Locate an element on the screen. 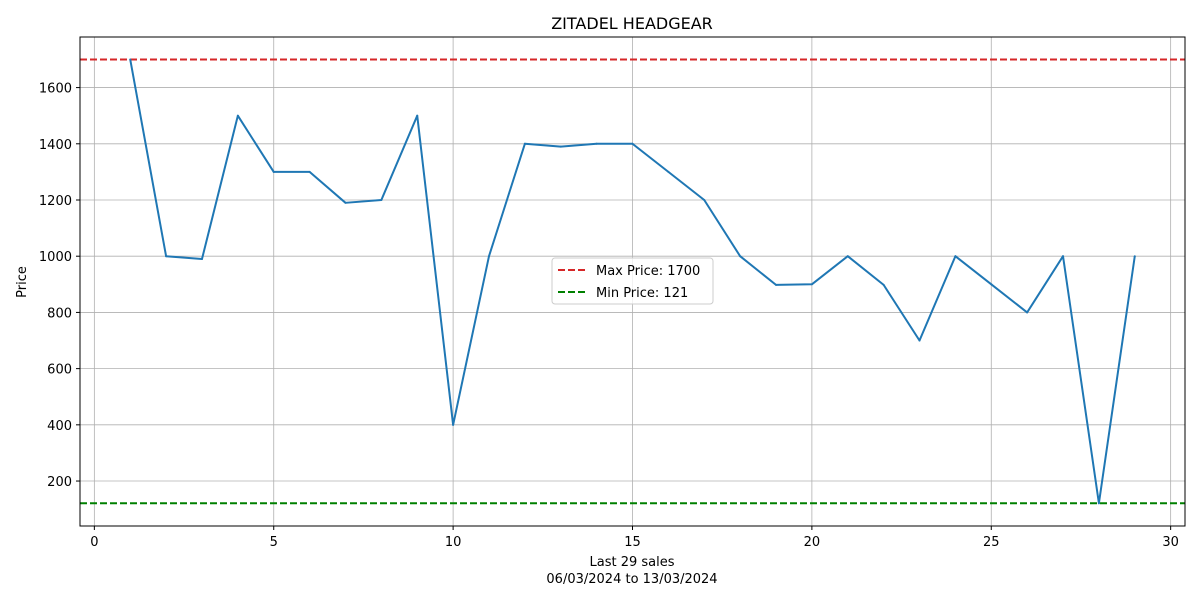 This screenshot has width=1200, height=600. x-tick-label: 5 is located at coordinates (274, 542).